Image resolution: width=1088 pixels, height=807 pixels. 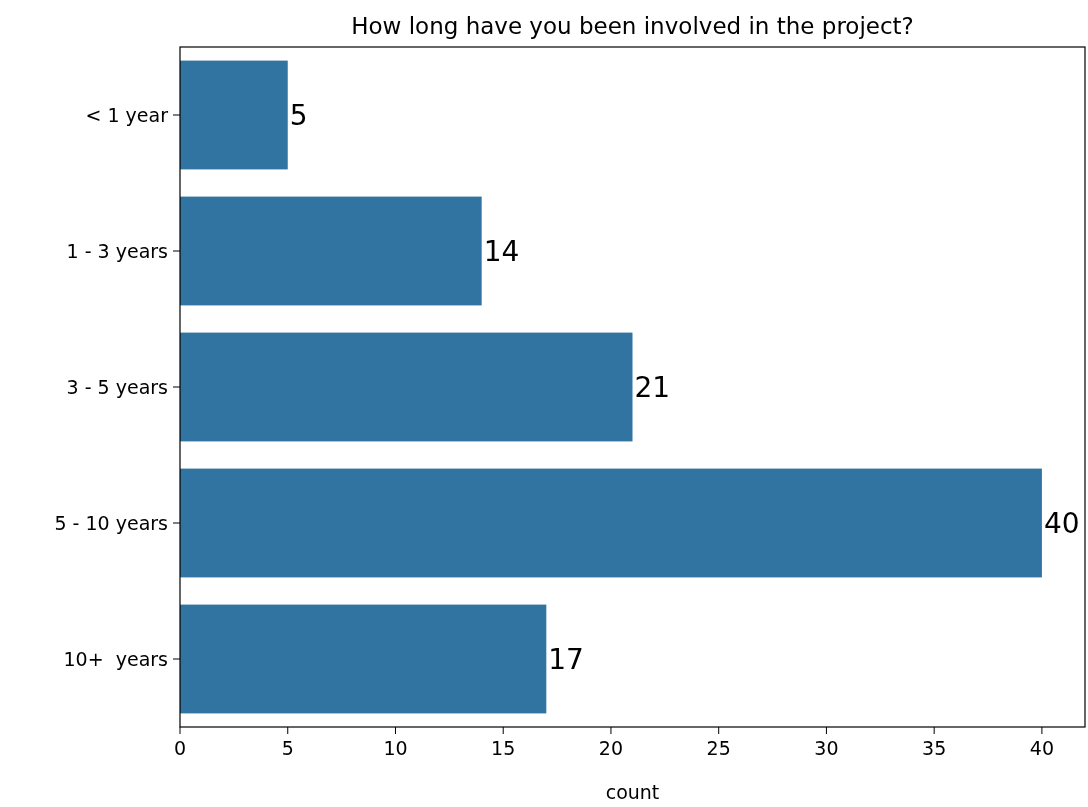 What do you see at coordinates (395, 748) in the screenshot?
I see `x-tick-label: 10` at bounding box center [395, 748].